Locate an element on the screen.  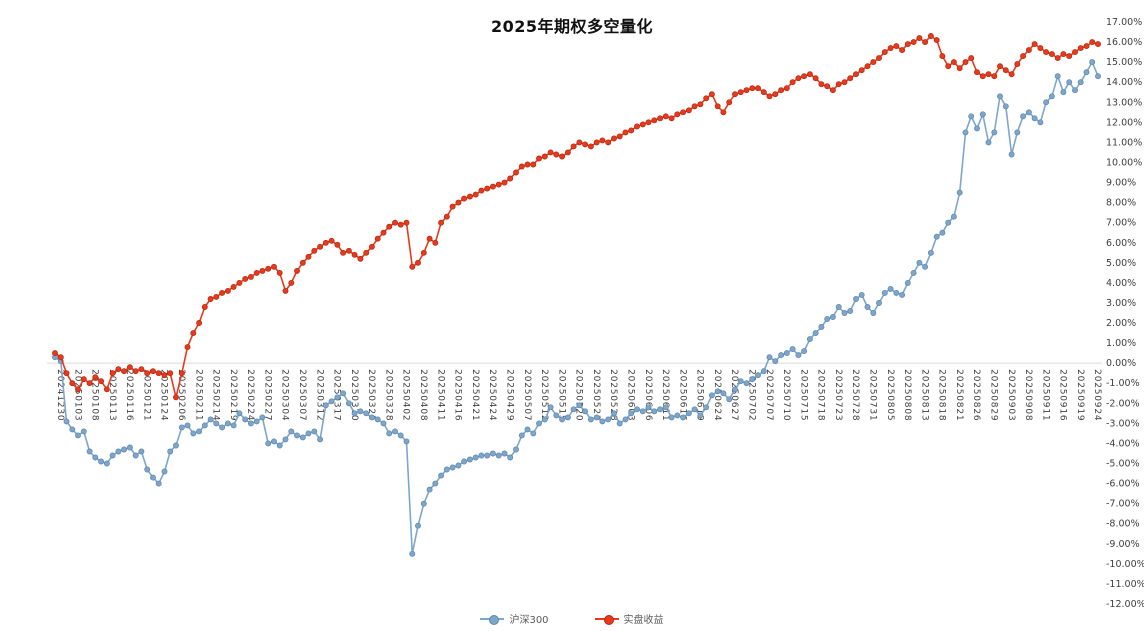
x-axis-label: 20250227 is located at coordinates (267, 395).